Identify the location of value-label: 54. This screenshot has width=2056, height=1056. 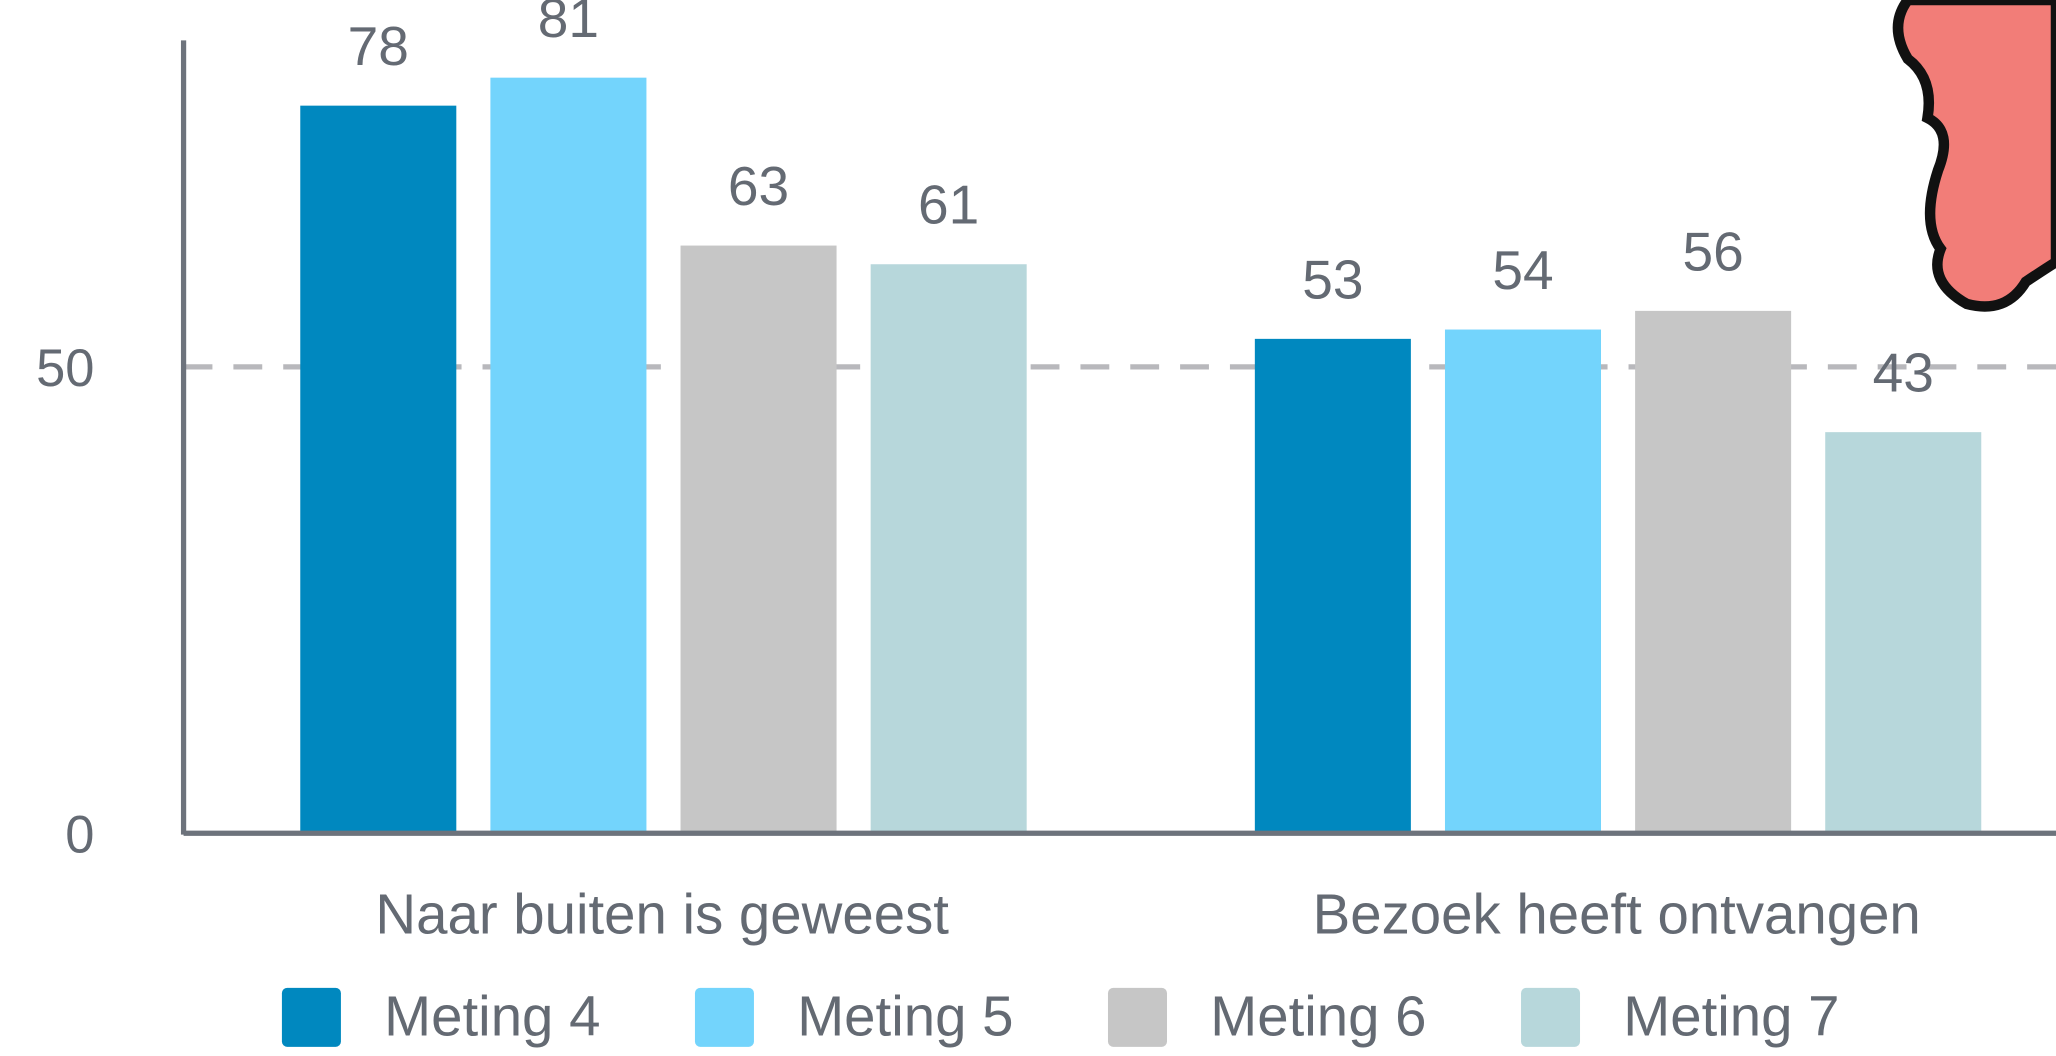
(1522, 270).